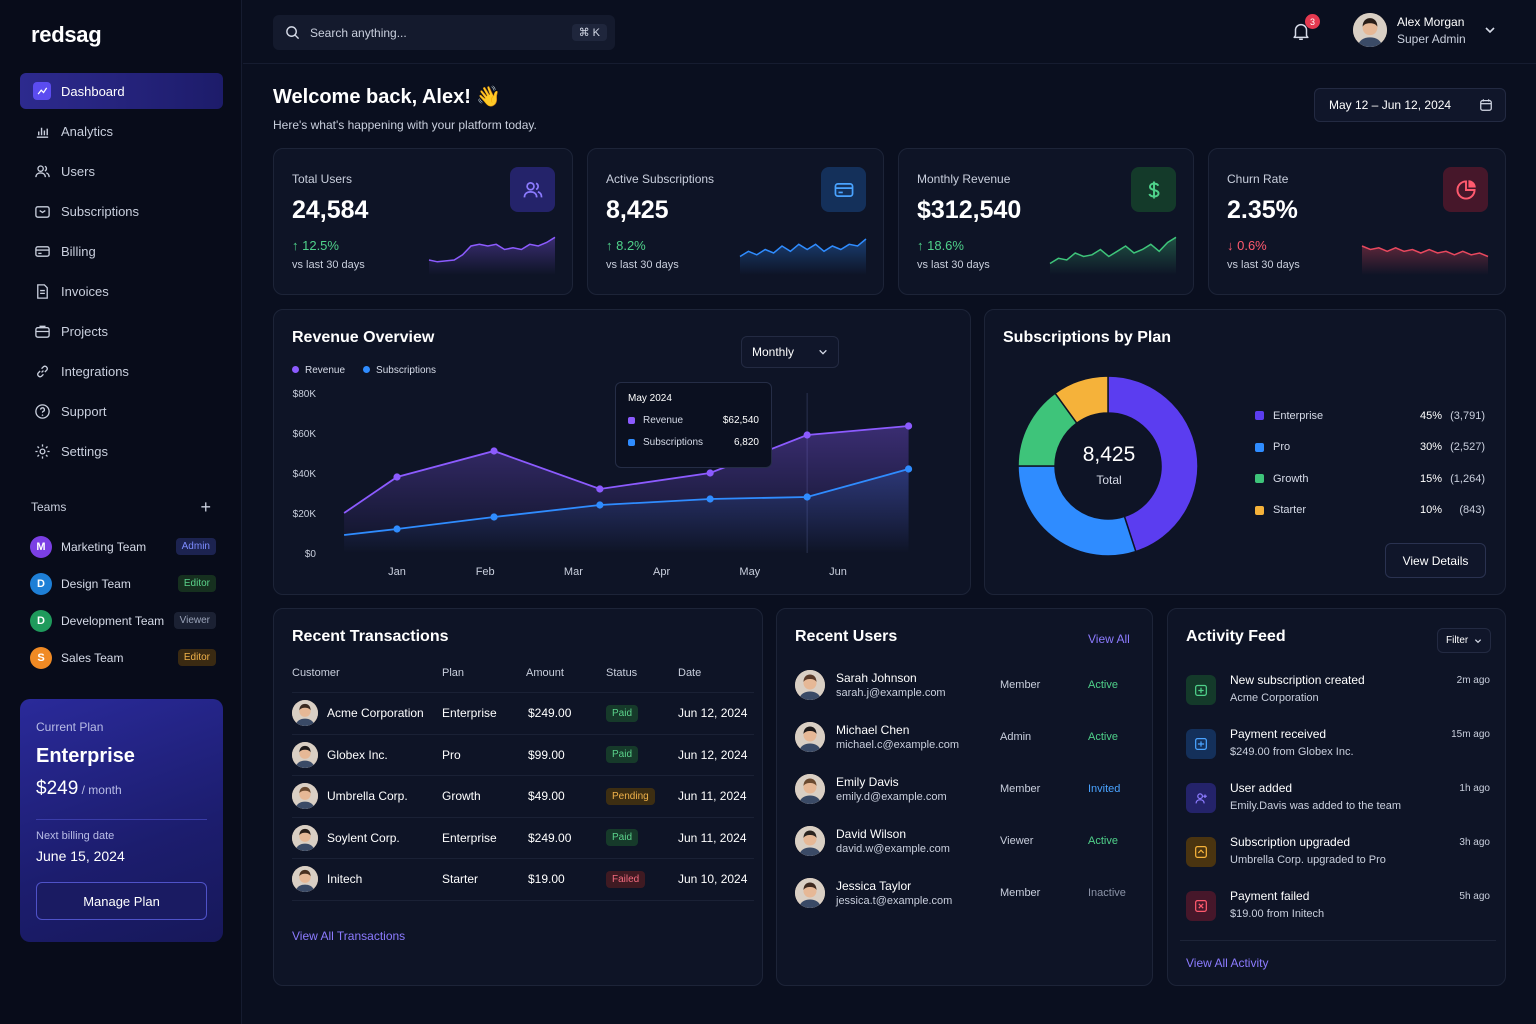 This screenshot has width=1536, height=1024. Describe the element at coordinates (318, 370) in the screenshot. I see `legend-item-revenue: Revenue` at that location.